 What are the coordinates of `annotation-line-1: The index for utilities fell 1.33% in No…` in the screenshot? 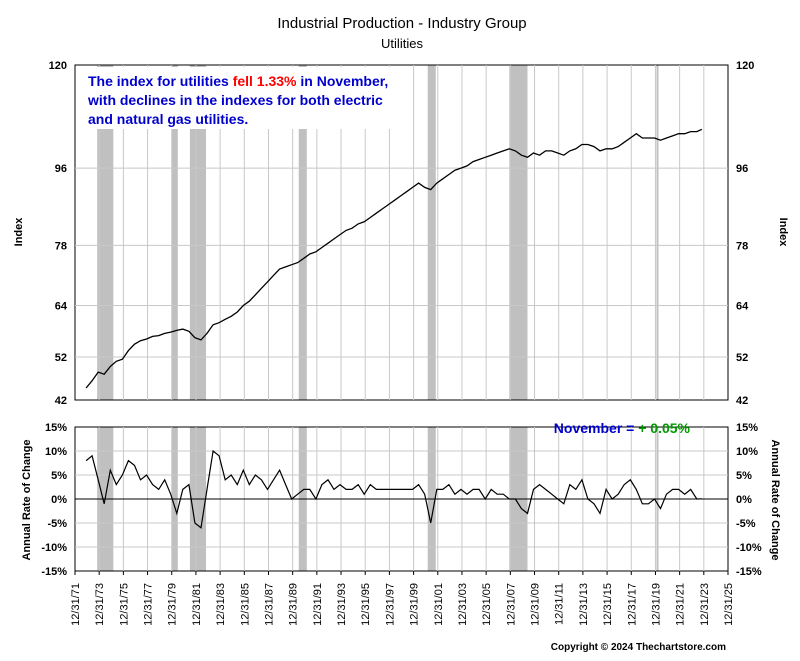 It's located at (238, 81).